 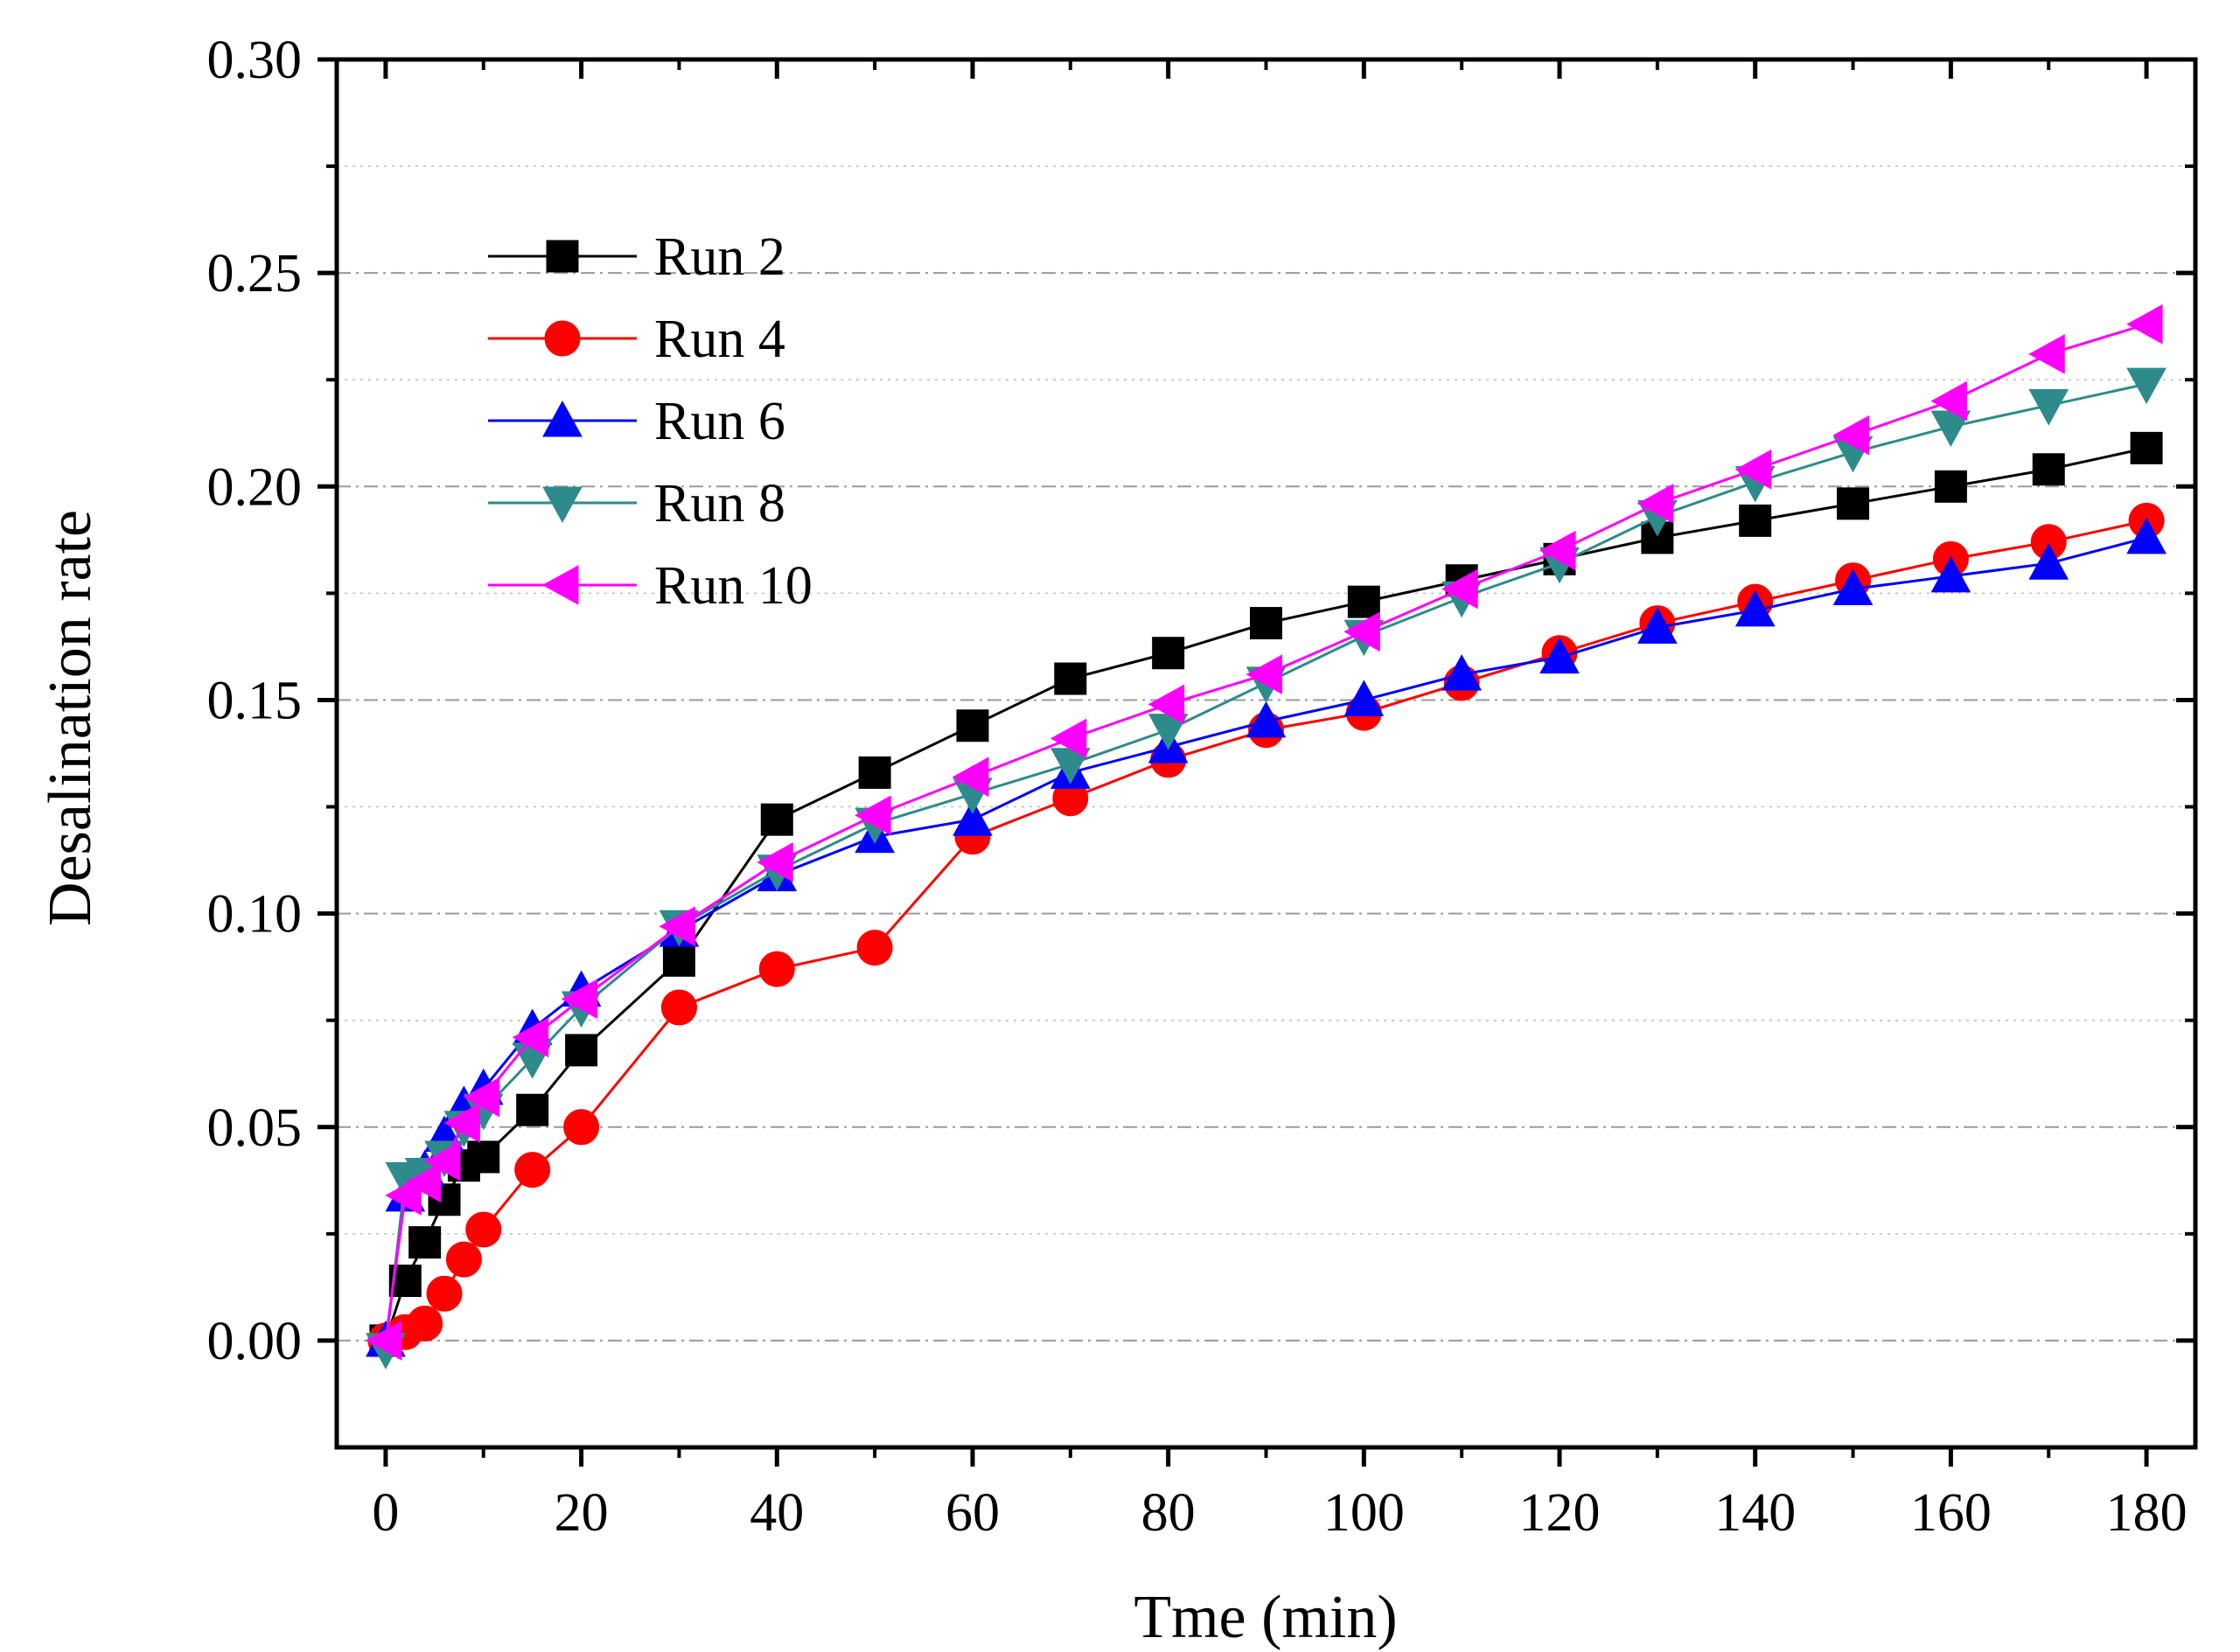 What do you see at coordinates (70, 718) in the screenshot?
I see `y-axis-title: Desalination rate` at bounding box center [70, 718].